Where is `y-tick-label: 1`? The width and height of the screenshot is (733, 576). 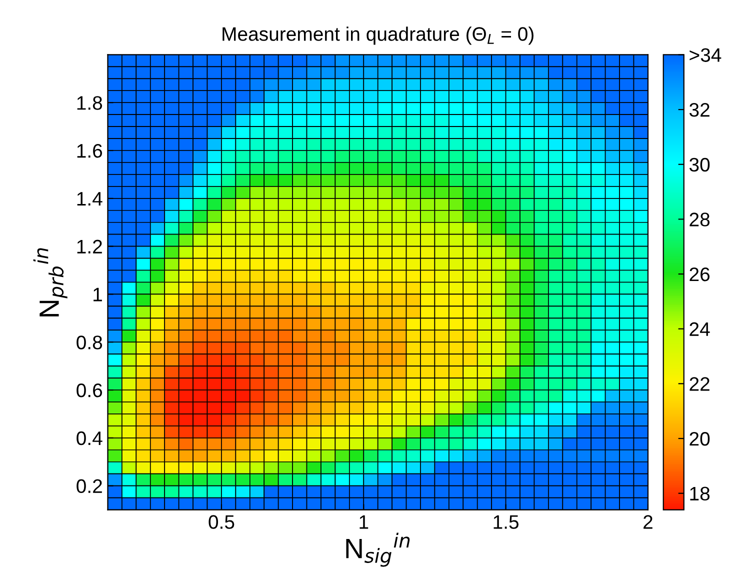
y-tick-label: 1 is located at coordinates (98, 295).